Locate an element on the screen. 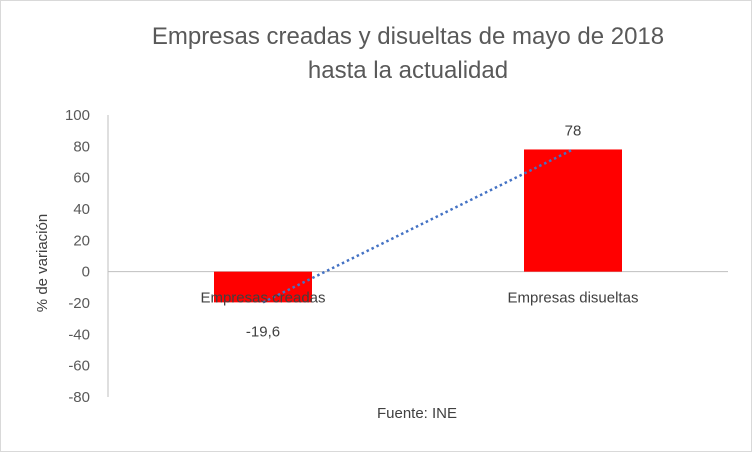  y-tick-label: 80 is located at coordinates (81, 146).